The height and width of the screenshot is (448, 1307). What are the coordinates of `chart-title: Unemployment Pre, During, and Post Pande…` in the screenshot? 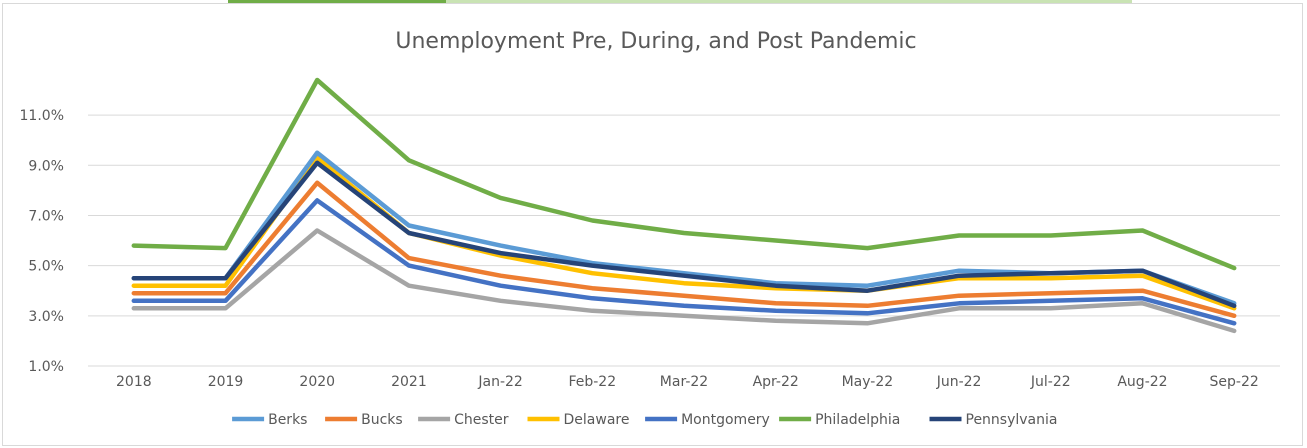 It's located at (655, 41).